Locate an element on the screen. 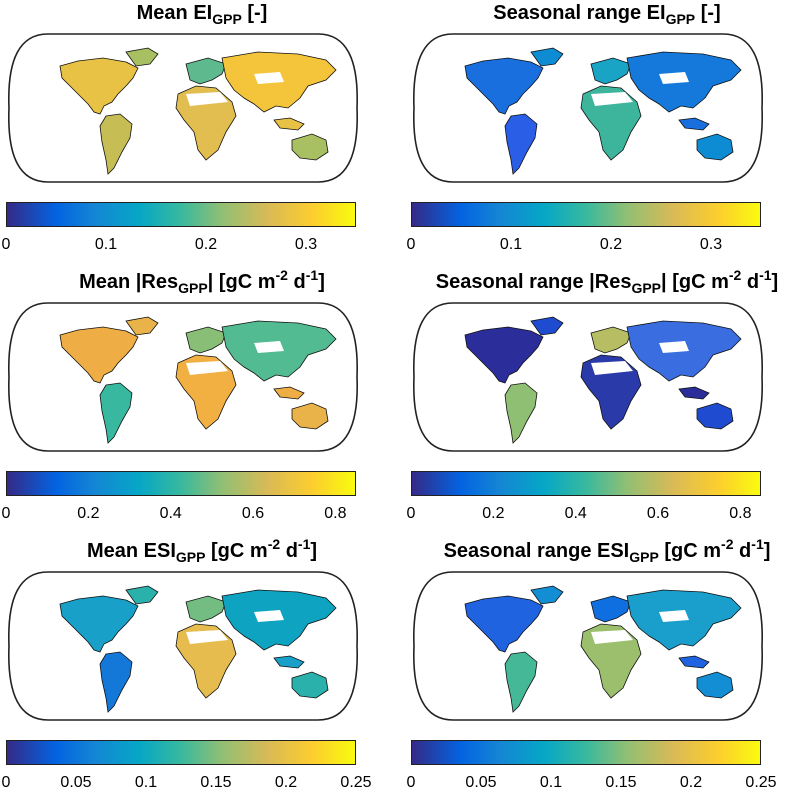  unit-mid: d is located at coordinates (742, 551).